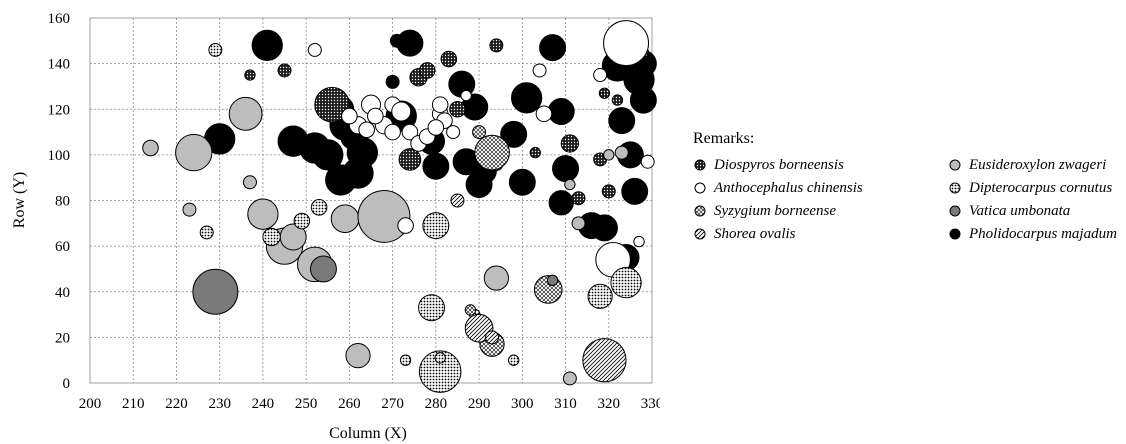 This screenshot has height=444, width=1126. Describe the element at coordinates (1041, 187) in the screenshot. I see `legend-label: Dipterocarpus cornutus` at that location.